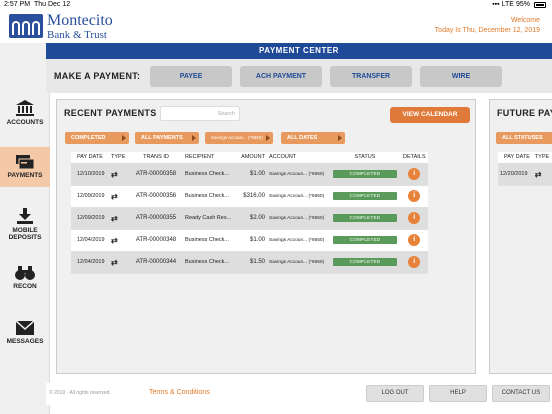 The width and height of the screenshot is (552, 414). I want to click on sidebar: ACCOUNTS PAYMENTS MOBILE DEPOSITS RECON, so click(25, 228).